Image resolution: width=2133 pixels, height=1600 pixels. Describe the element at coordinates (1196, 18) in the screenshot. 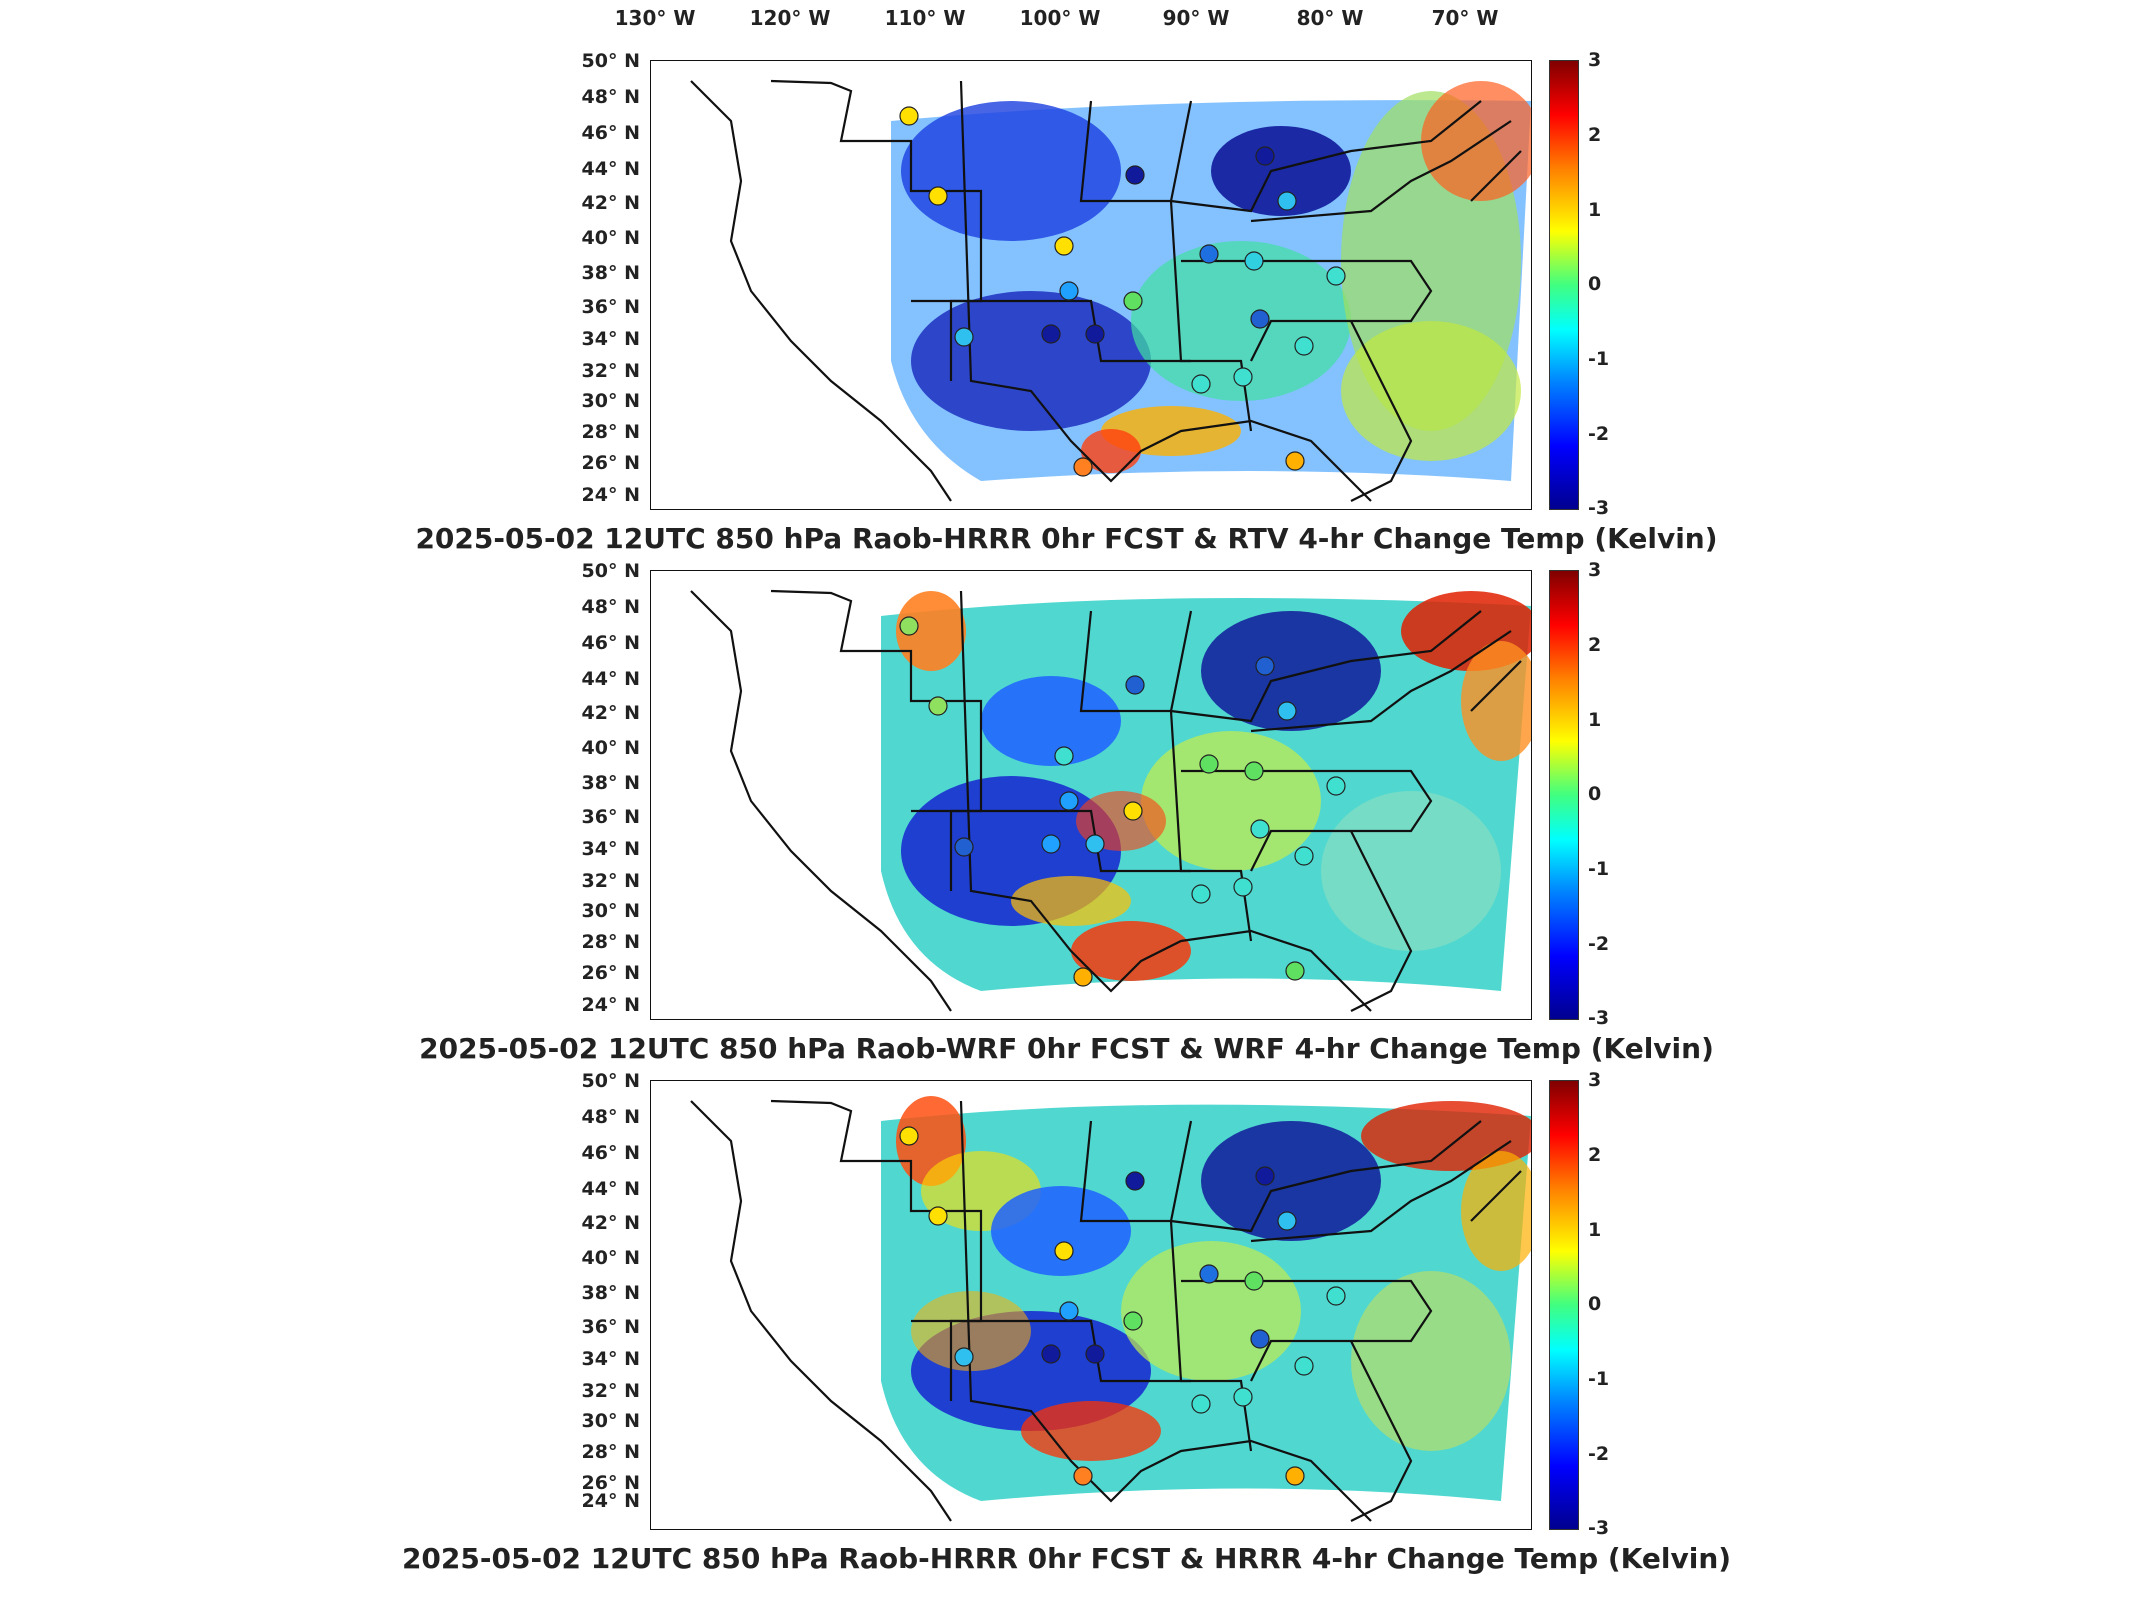

I see `lon-label: 90° W` at that location.